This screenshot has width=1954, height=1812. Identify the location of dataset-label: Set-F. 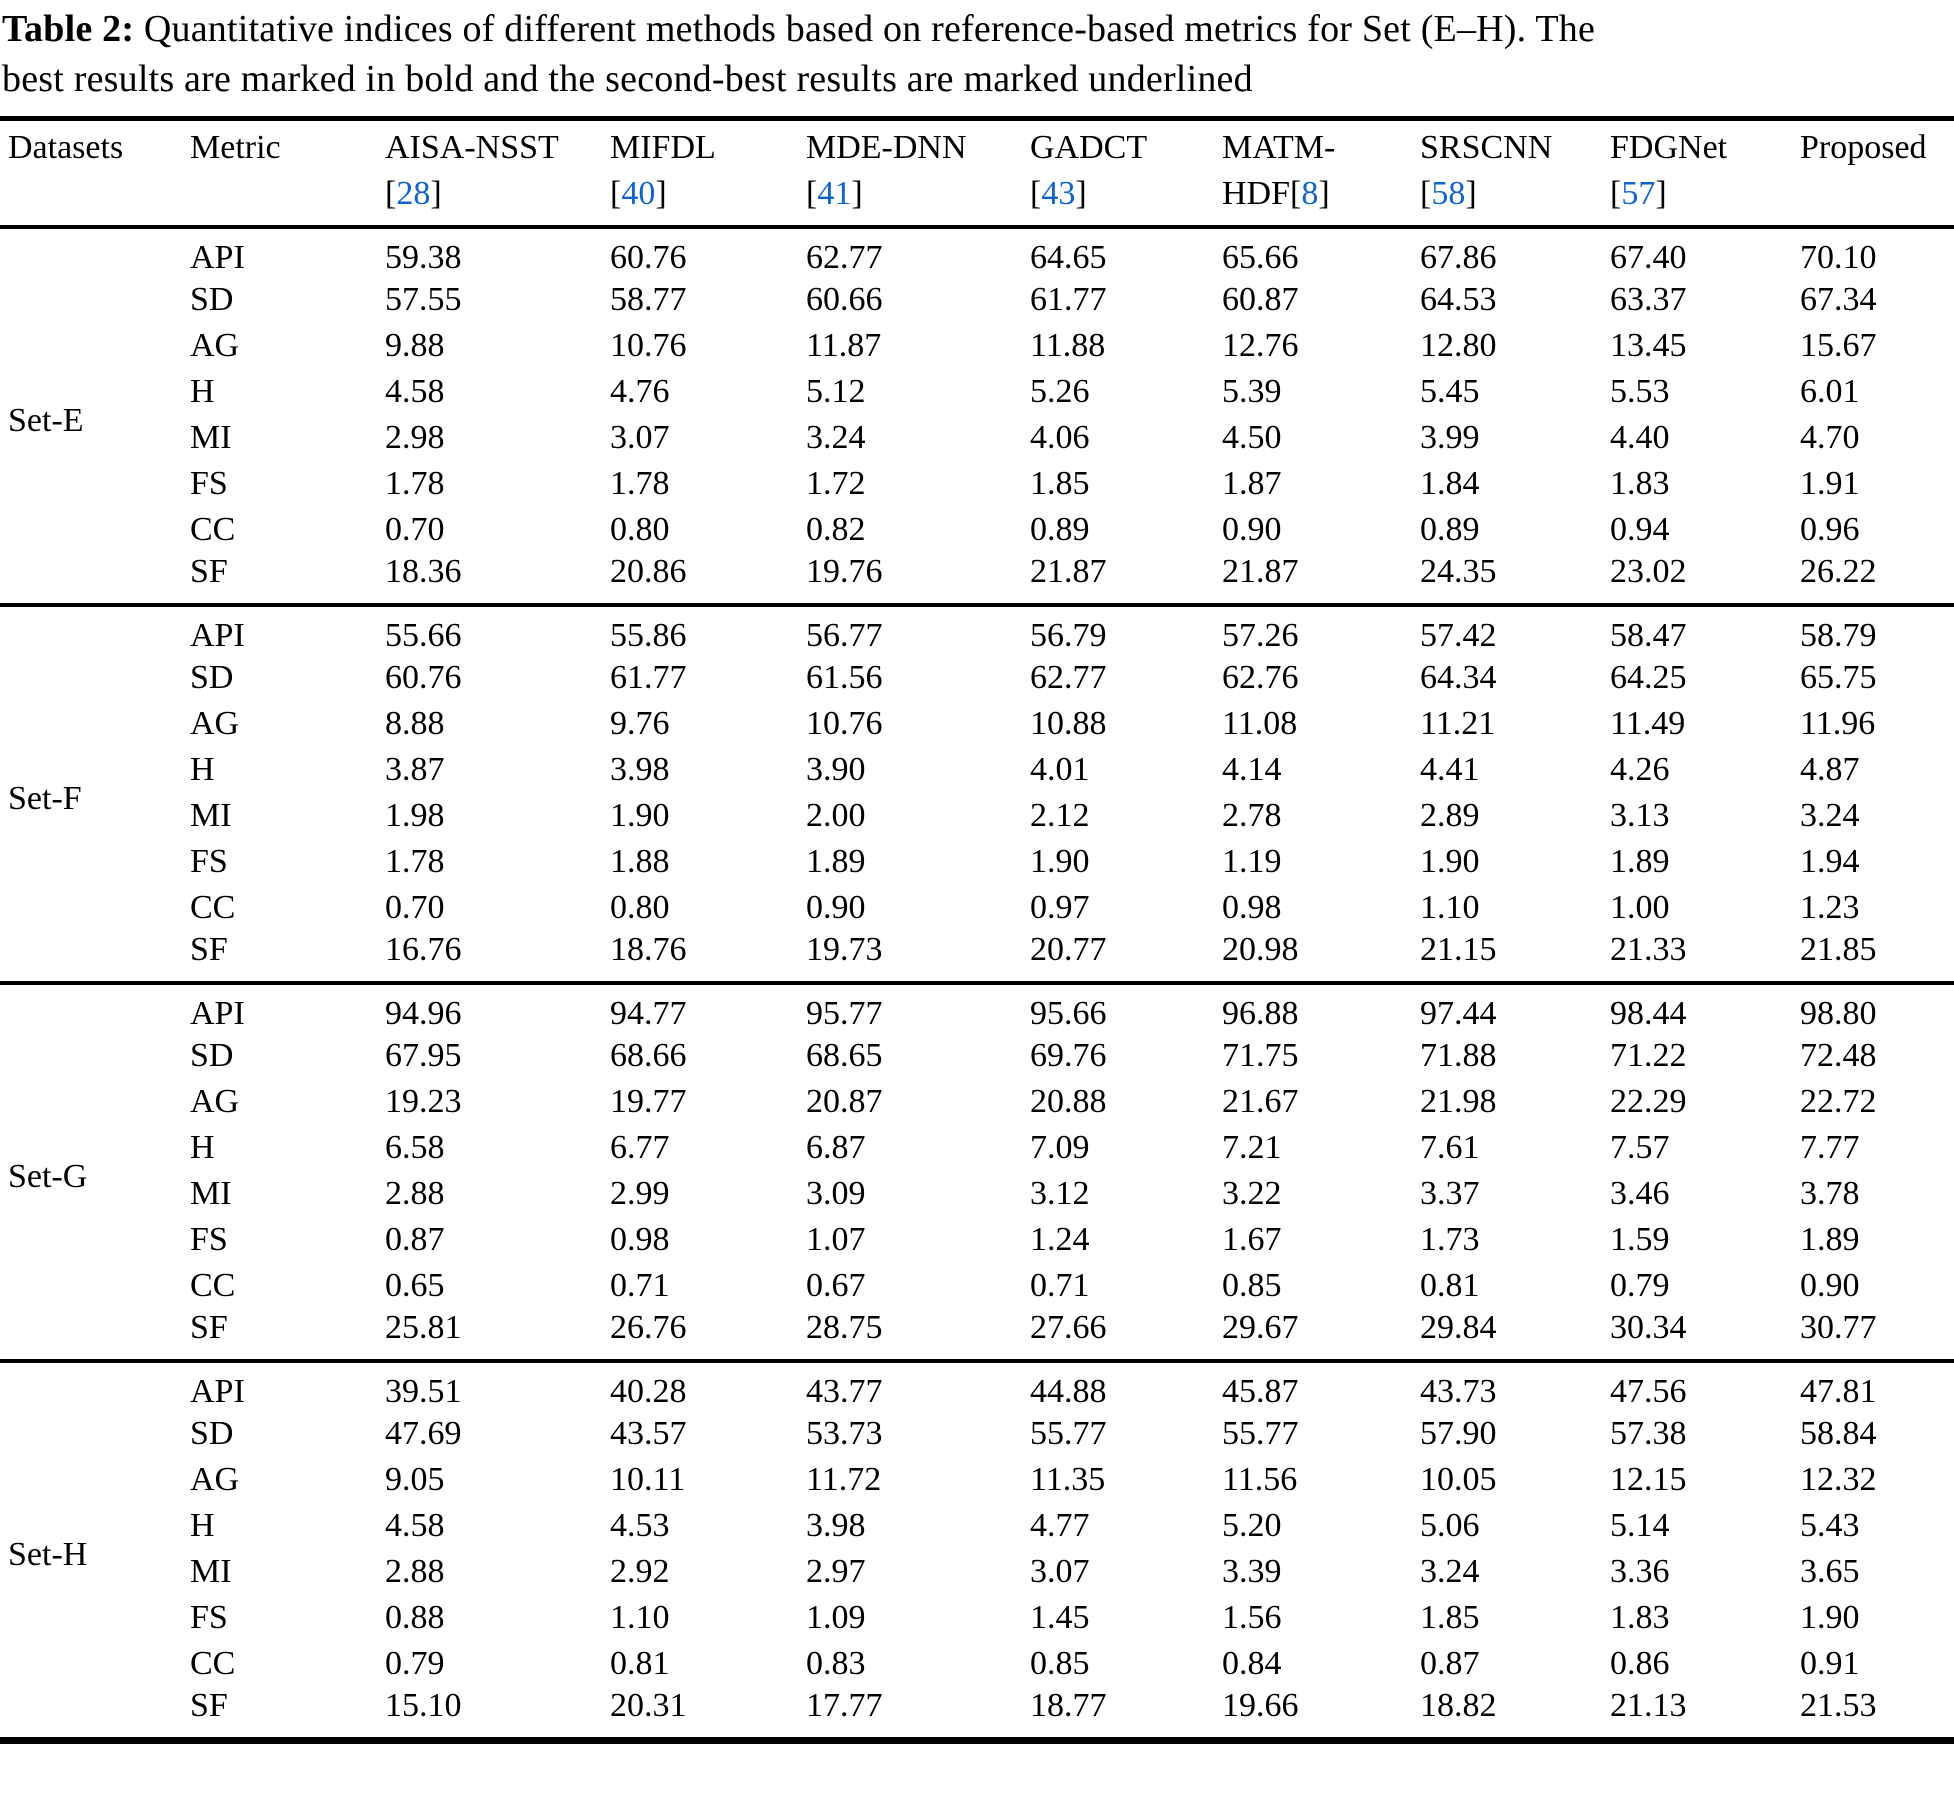
(45, 798).